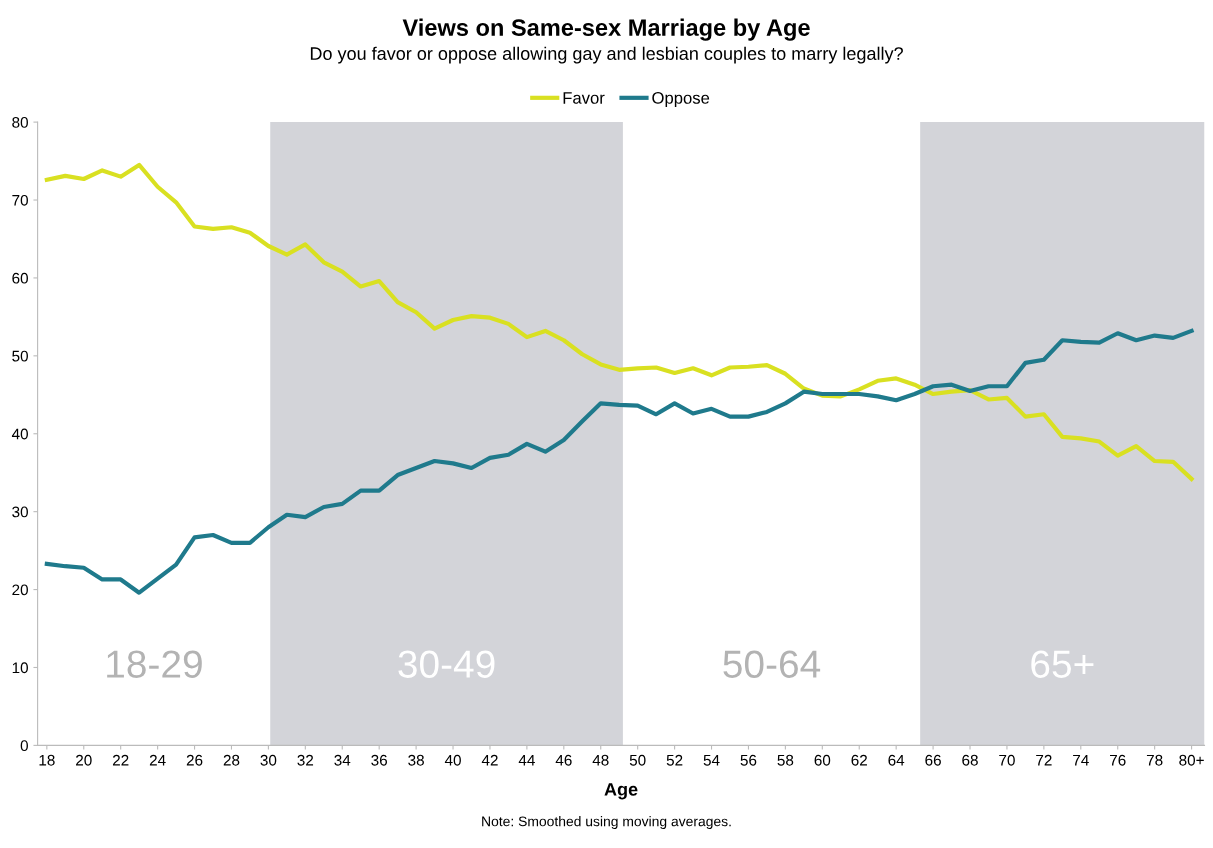 The width and height of the screenshot is (1213, 848). Describe the element at coordinates (305, 760) in the screenshot. I see `x-tick-label: 32` at that location.